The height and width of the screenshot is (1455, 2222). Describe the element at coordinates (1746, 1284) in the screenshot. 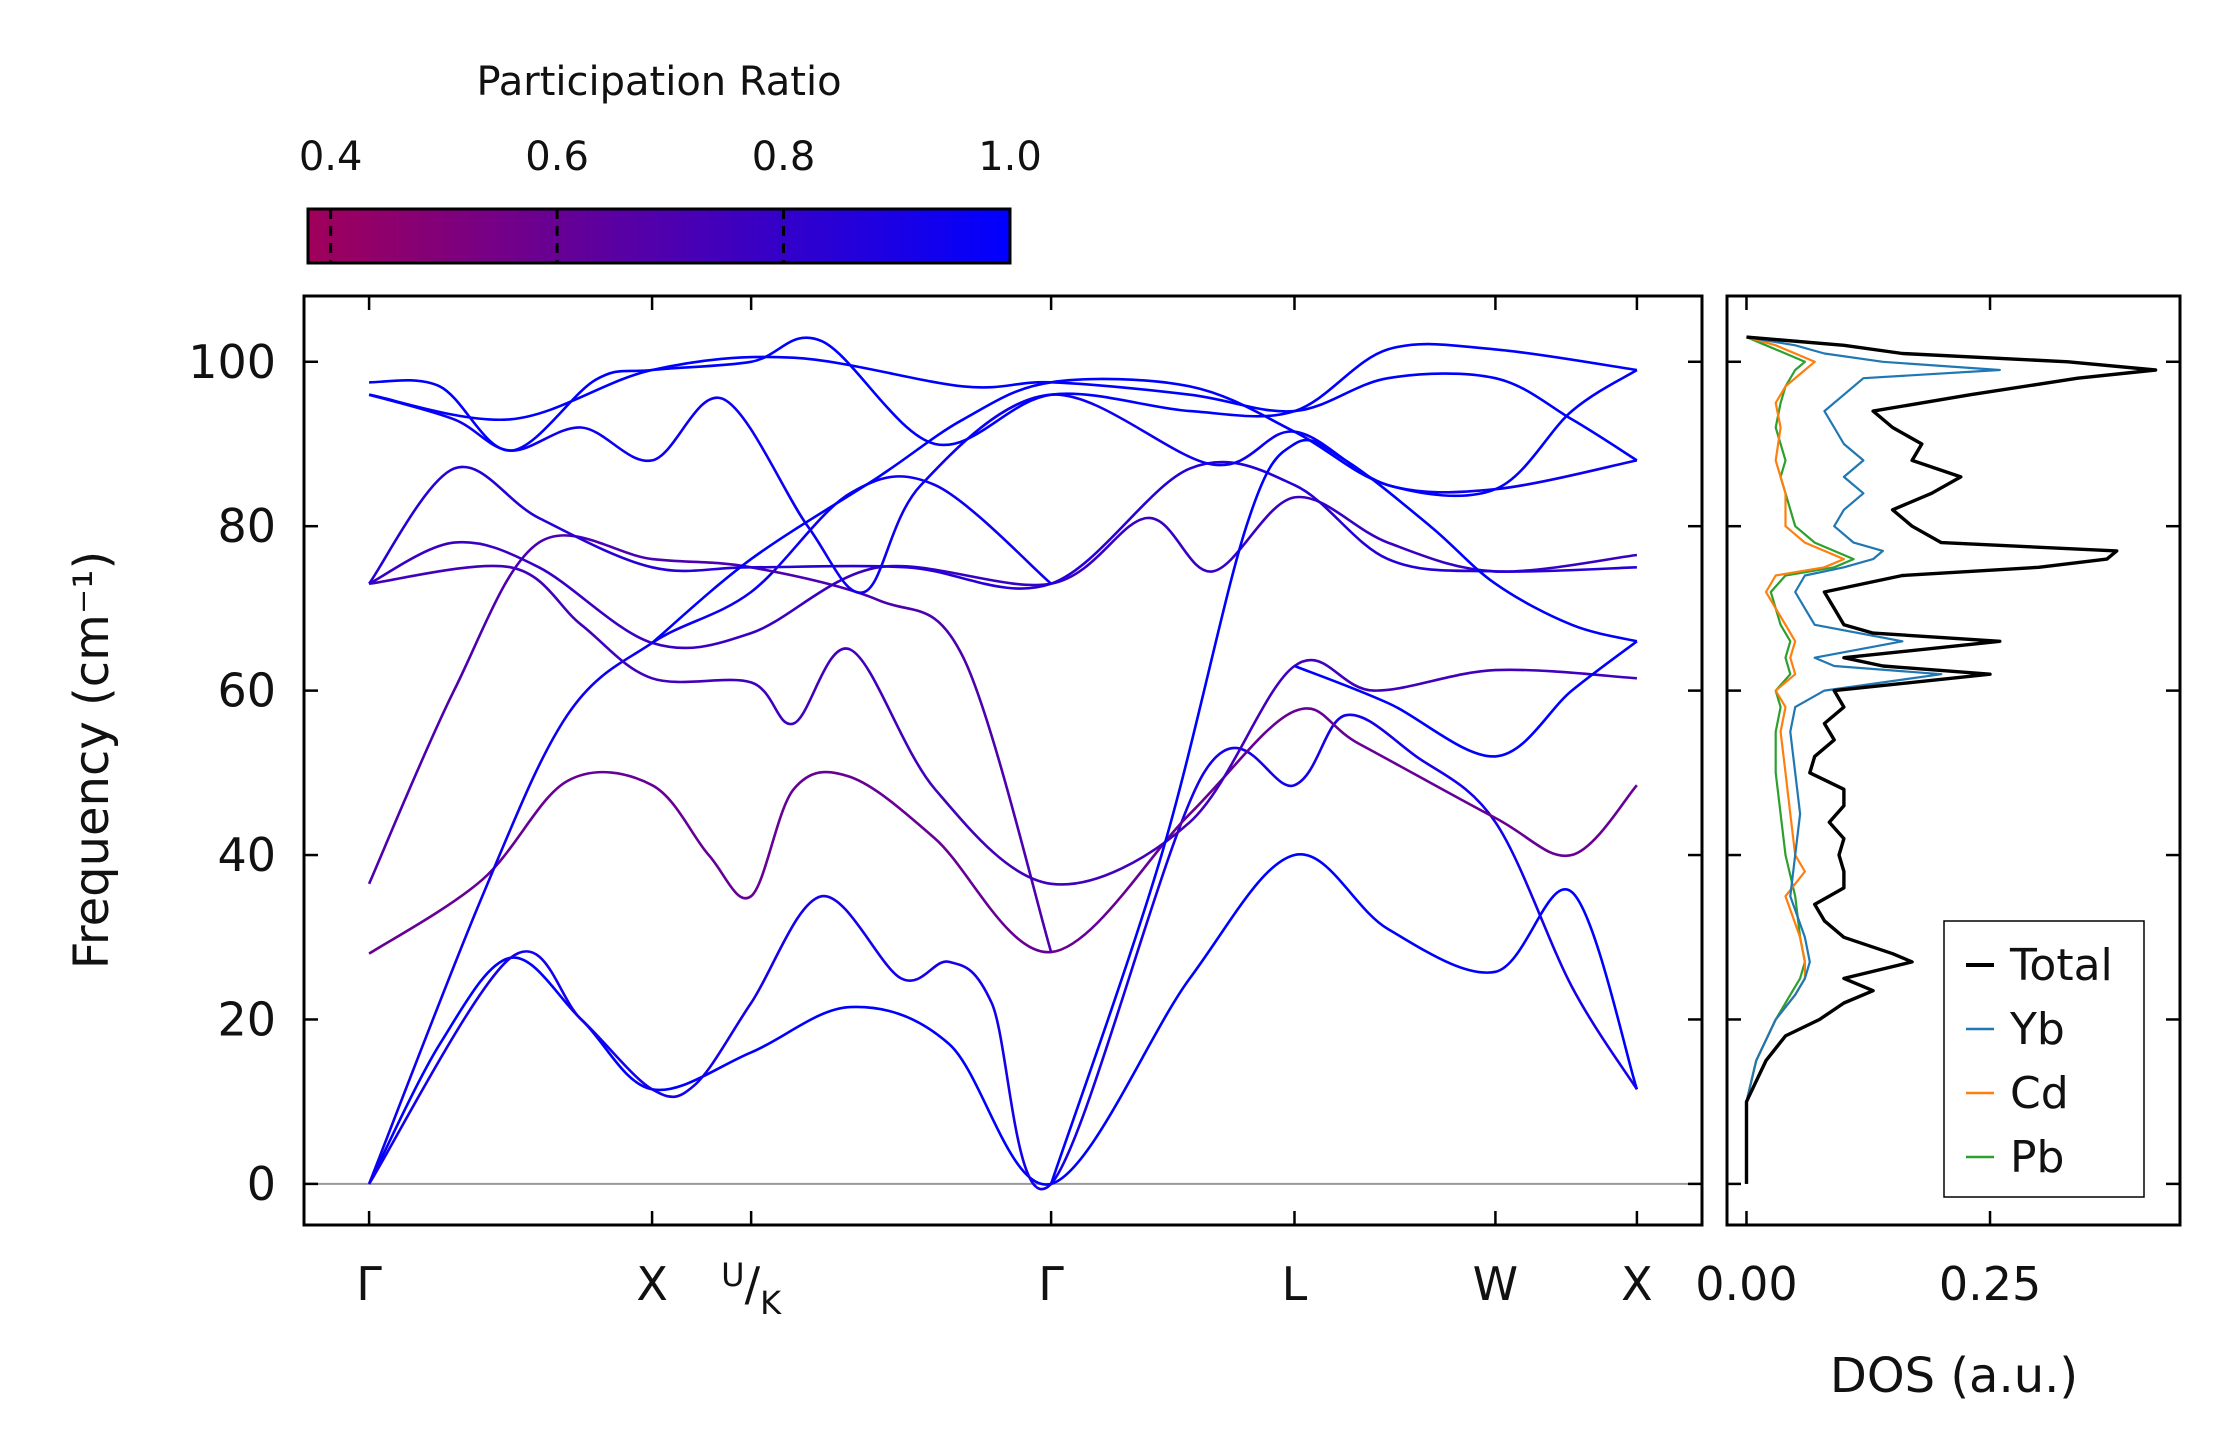

I see `dos-x-tick-label: 0.00` at that location.